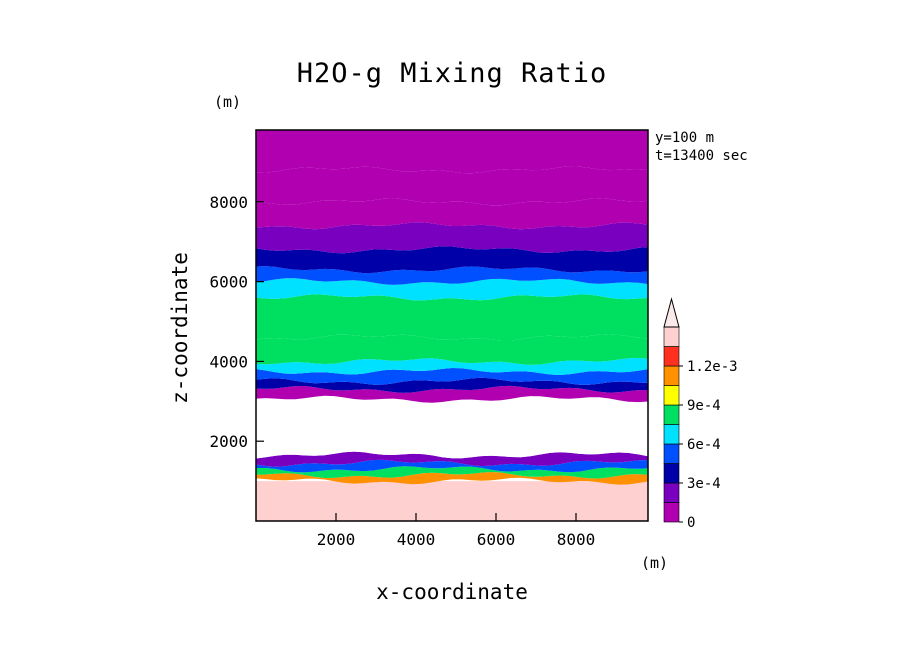  Describe the element at coordinates (576, 539) in the screenshot. I see `x-tick-label: 8000` at that location.